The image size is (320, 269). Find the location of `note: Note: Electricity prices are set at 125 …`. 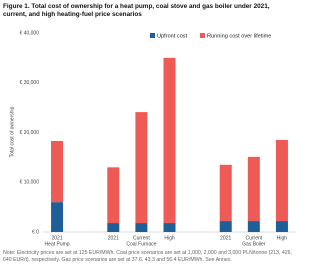

note: Note: Electricity prices are set at 125 … is located at coordinates (147, 256).